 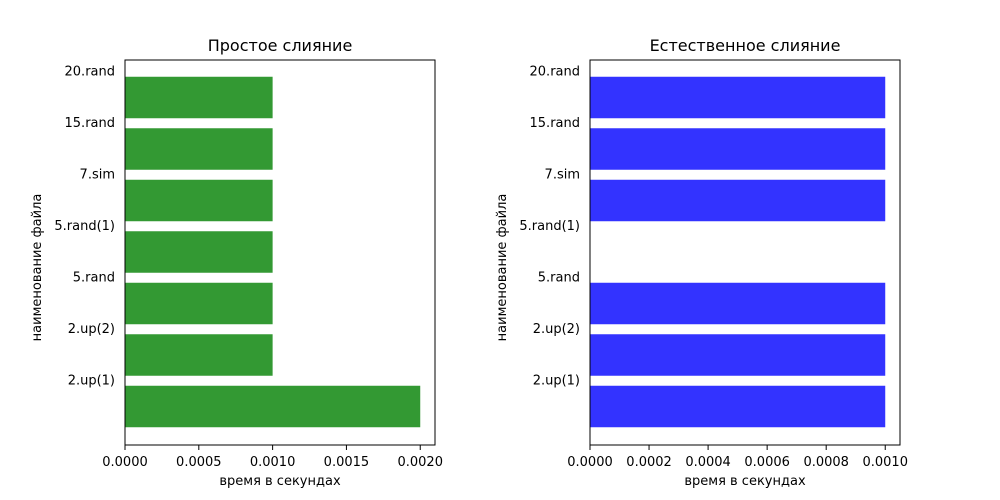 What do you see at coordinates (745, 45) in the screenshot?
I see `chart-title: Естественное слияние` at bounding box center [745, 45].